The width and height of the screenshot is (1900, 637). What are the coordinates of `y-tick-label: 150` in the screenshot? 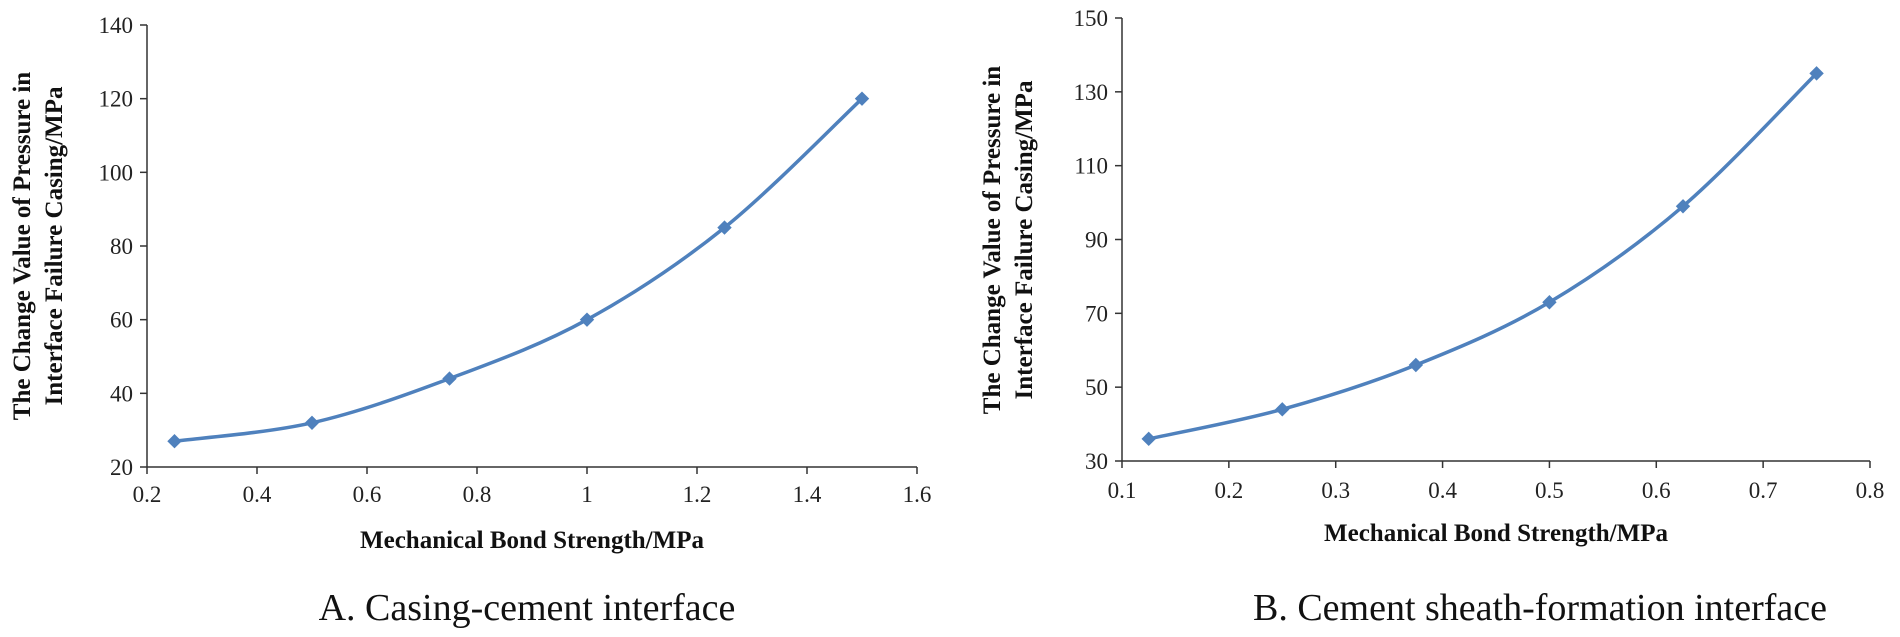 It's located at (1091, 18).